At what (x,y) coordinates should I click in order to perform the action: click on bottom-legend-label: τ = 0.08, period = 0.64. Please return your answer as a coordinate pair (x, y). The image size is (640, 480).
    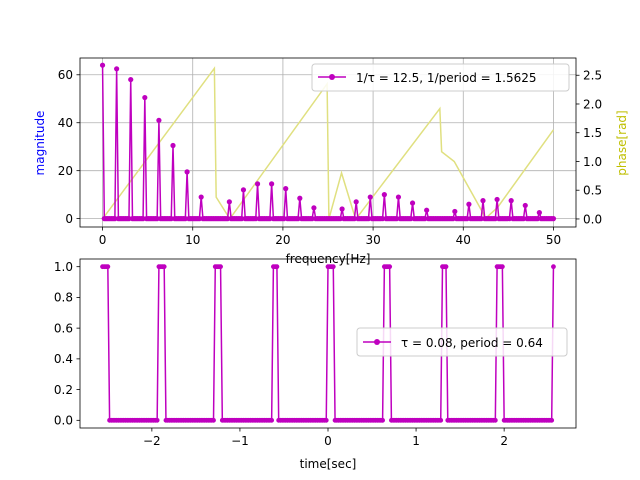
    Looking at the image, I should click on (472, 343).